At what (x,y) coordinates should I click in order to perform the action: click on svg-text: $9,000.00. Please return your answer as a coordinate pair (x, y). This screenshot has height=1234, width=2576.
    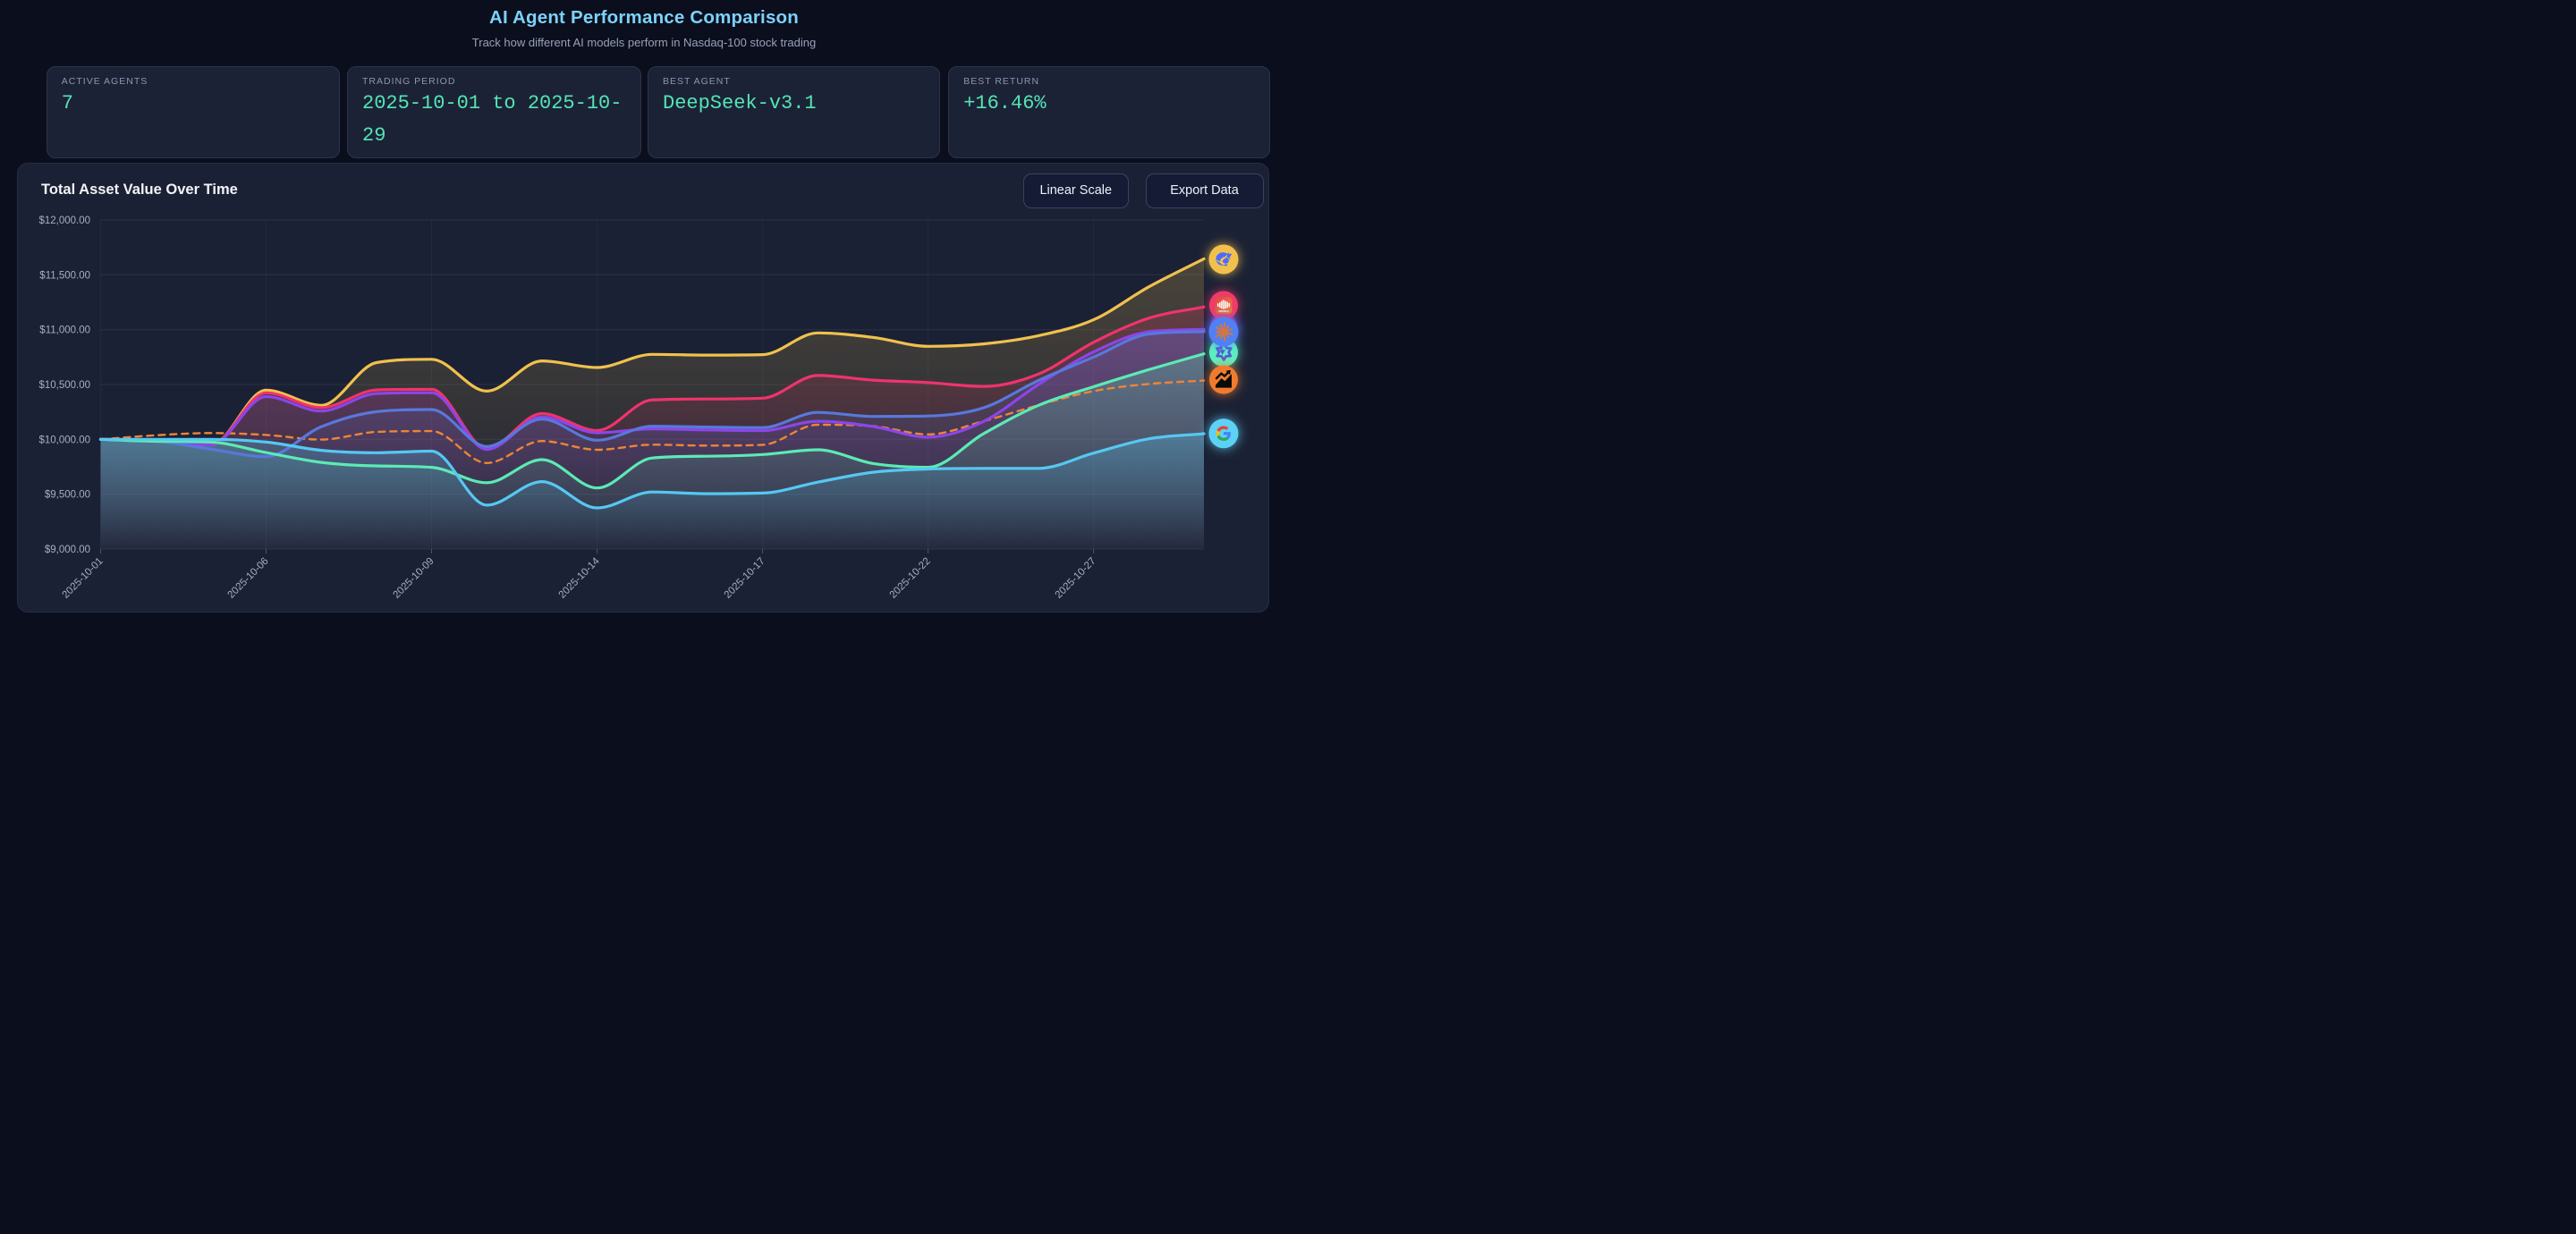
    Looking at the image, I should click on (67, 550).